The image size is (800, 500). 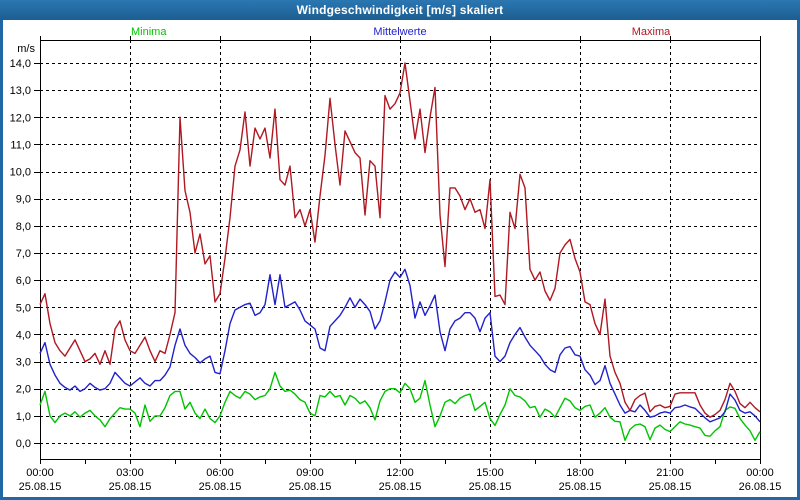 I want to click on svg-text: 2,0, so click(x=23, y=390).